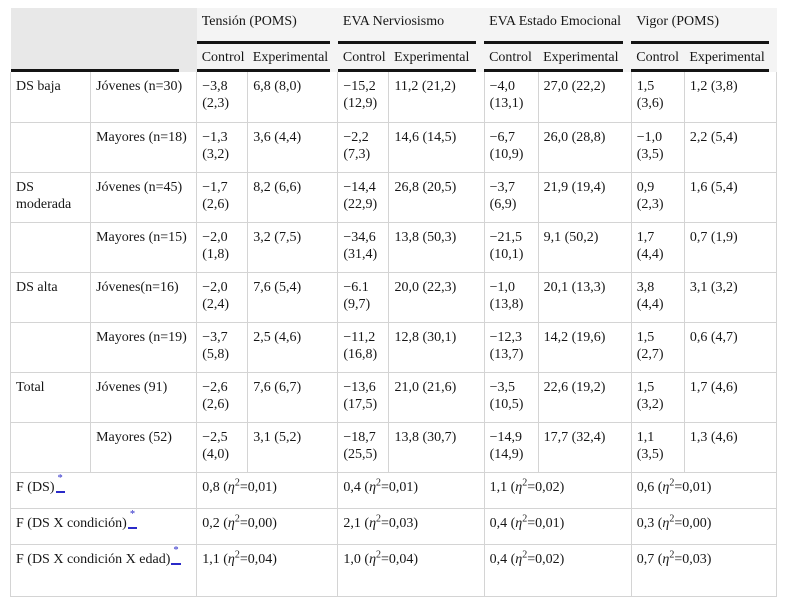 Image resolution: width=790 pixels, height=605 pixels. I want to click on mean-sd-cell: −2,5 (4,0), so click(222, 447).